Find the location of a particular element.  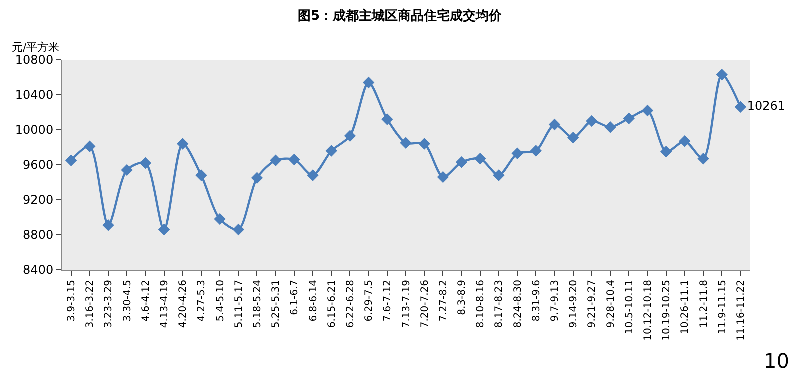

x-tick-label: 6.15-6.21 is located at coordinates (332, 304).